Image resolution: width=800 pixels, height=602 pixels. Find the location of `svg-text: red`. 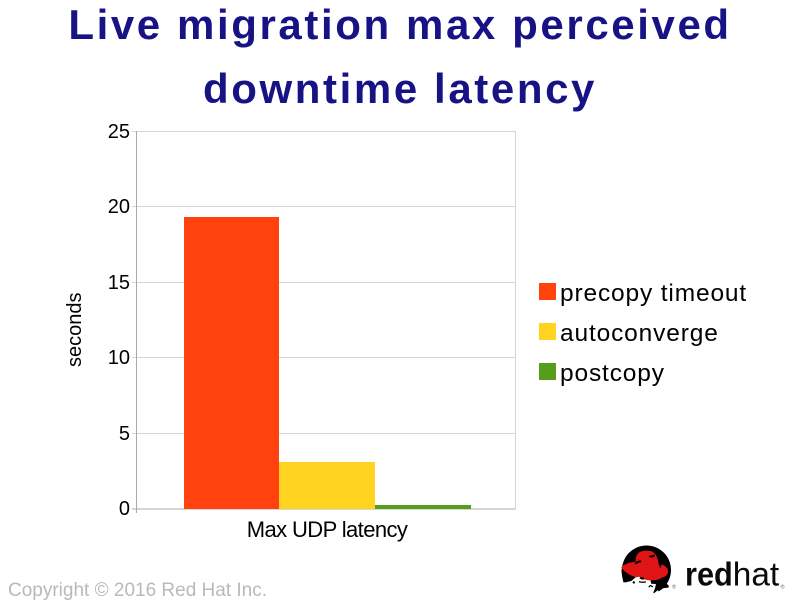

svg-text: red is located at coordinates (709, 574).